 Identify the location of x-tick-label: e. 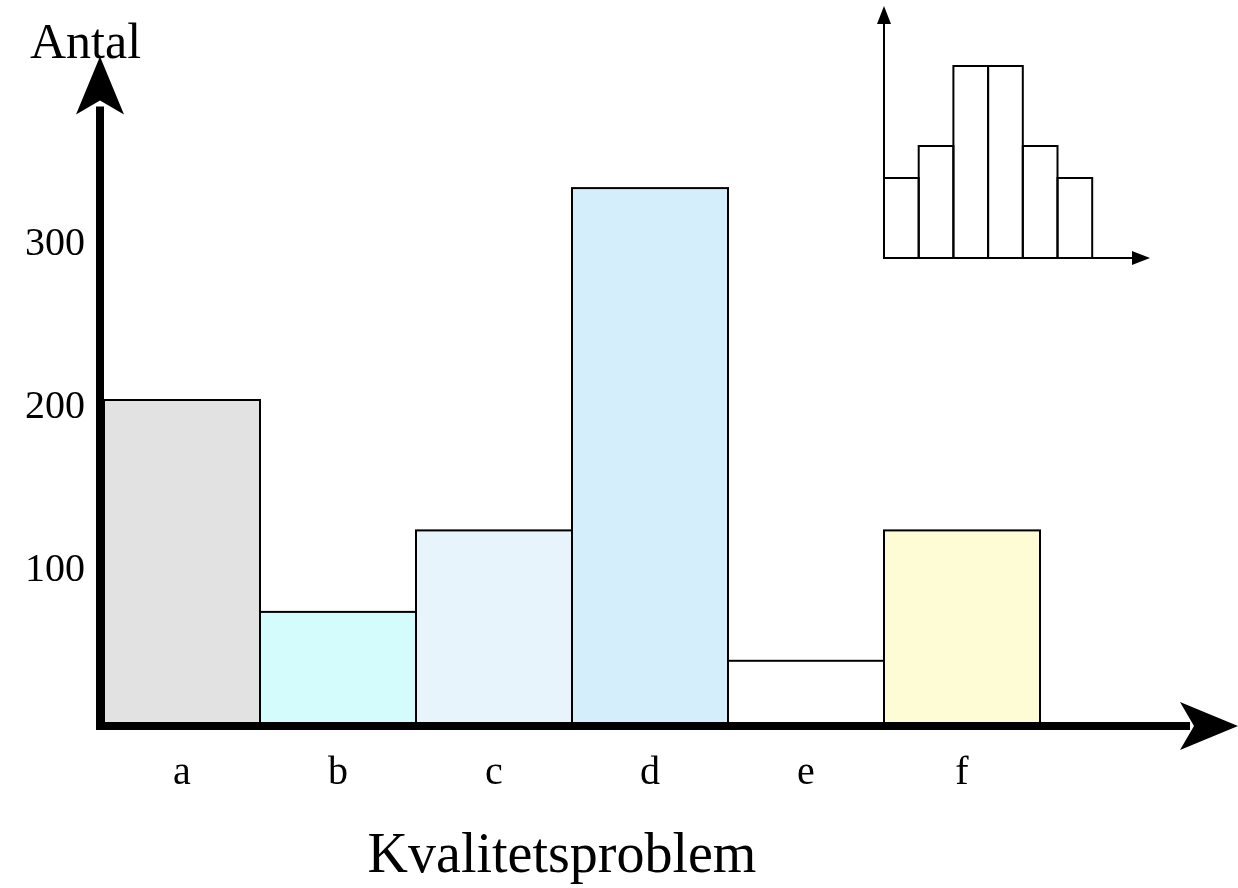
(806, 770).